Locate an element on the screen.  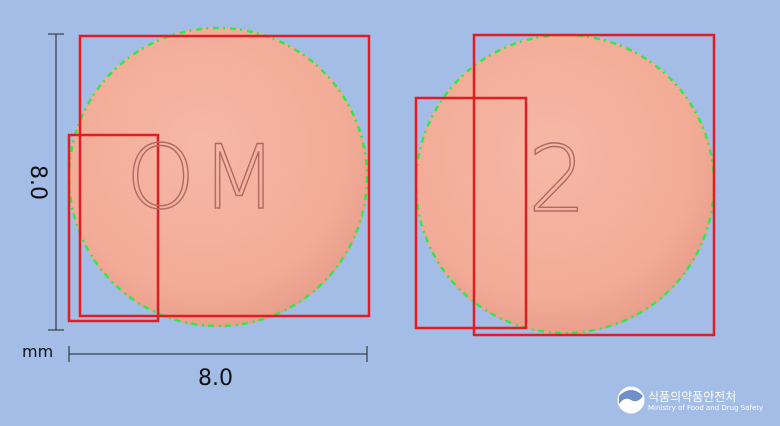
width-label: 8.0 is located at coordinates (215, 378).